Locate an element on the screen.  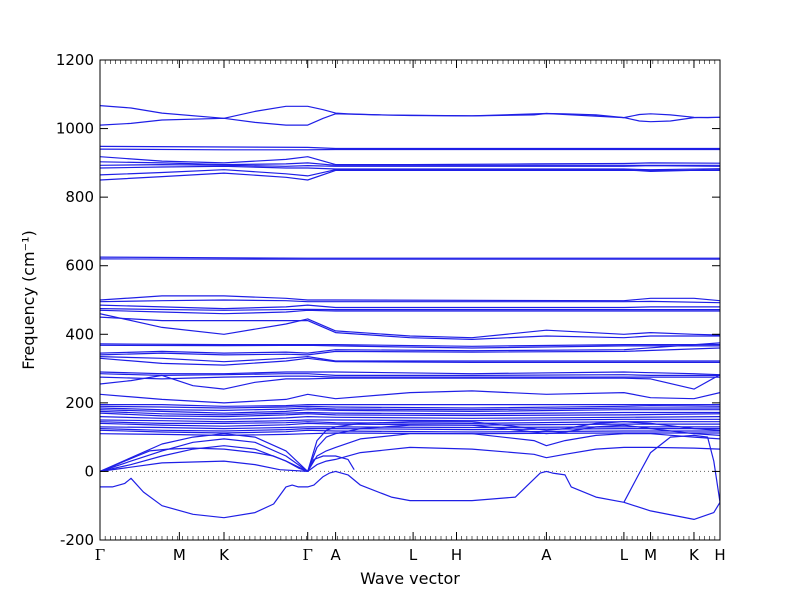
y-tick-label: -200 is located at coordinates (77, 540).